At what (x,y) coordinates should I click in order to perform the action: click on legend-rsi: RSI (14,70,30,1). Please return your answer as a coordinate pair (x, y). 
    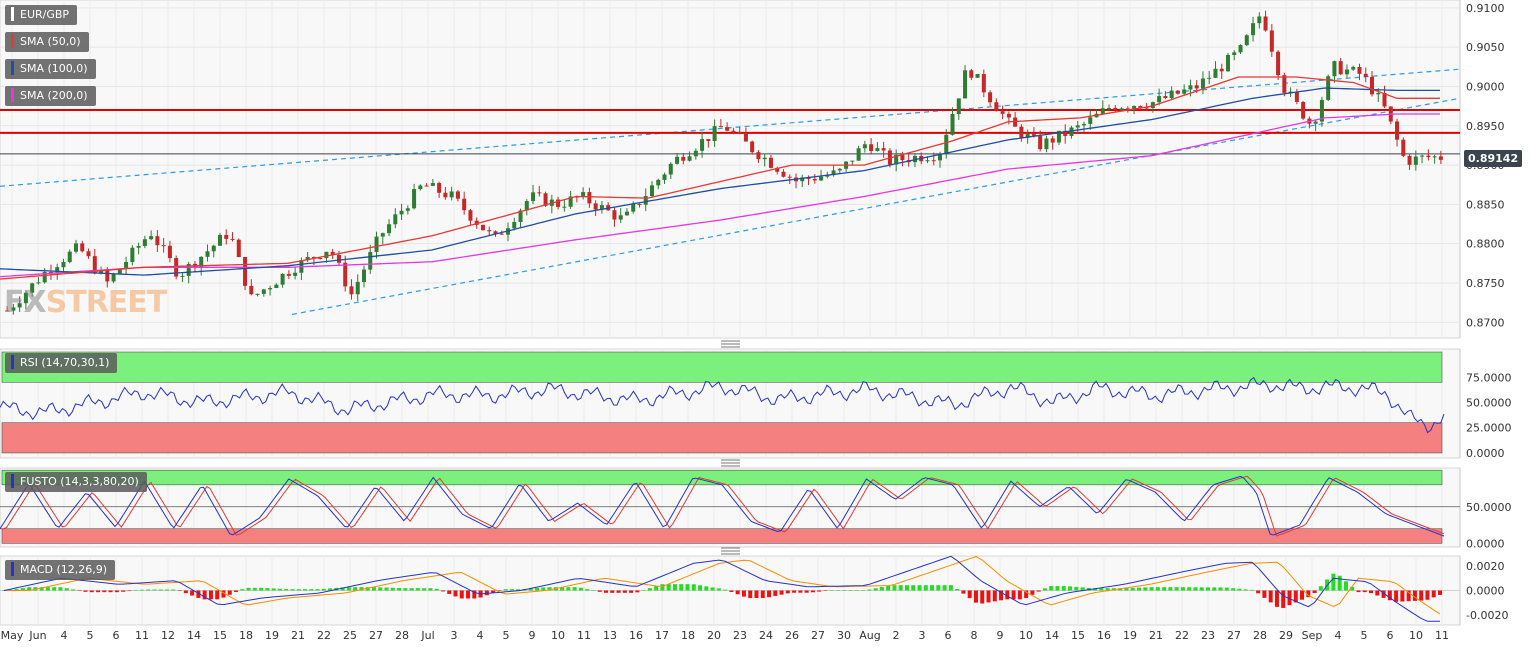
    Looking at the image, I should click on (61, 363).